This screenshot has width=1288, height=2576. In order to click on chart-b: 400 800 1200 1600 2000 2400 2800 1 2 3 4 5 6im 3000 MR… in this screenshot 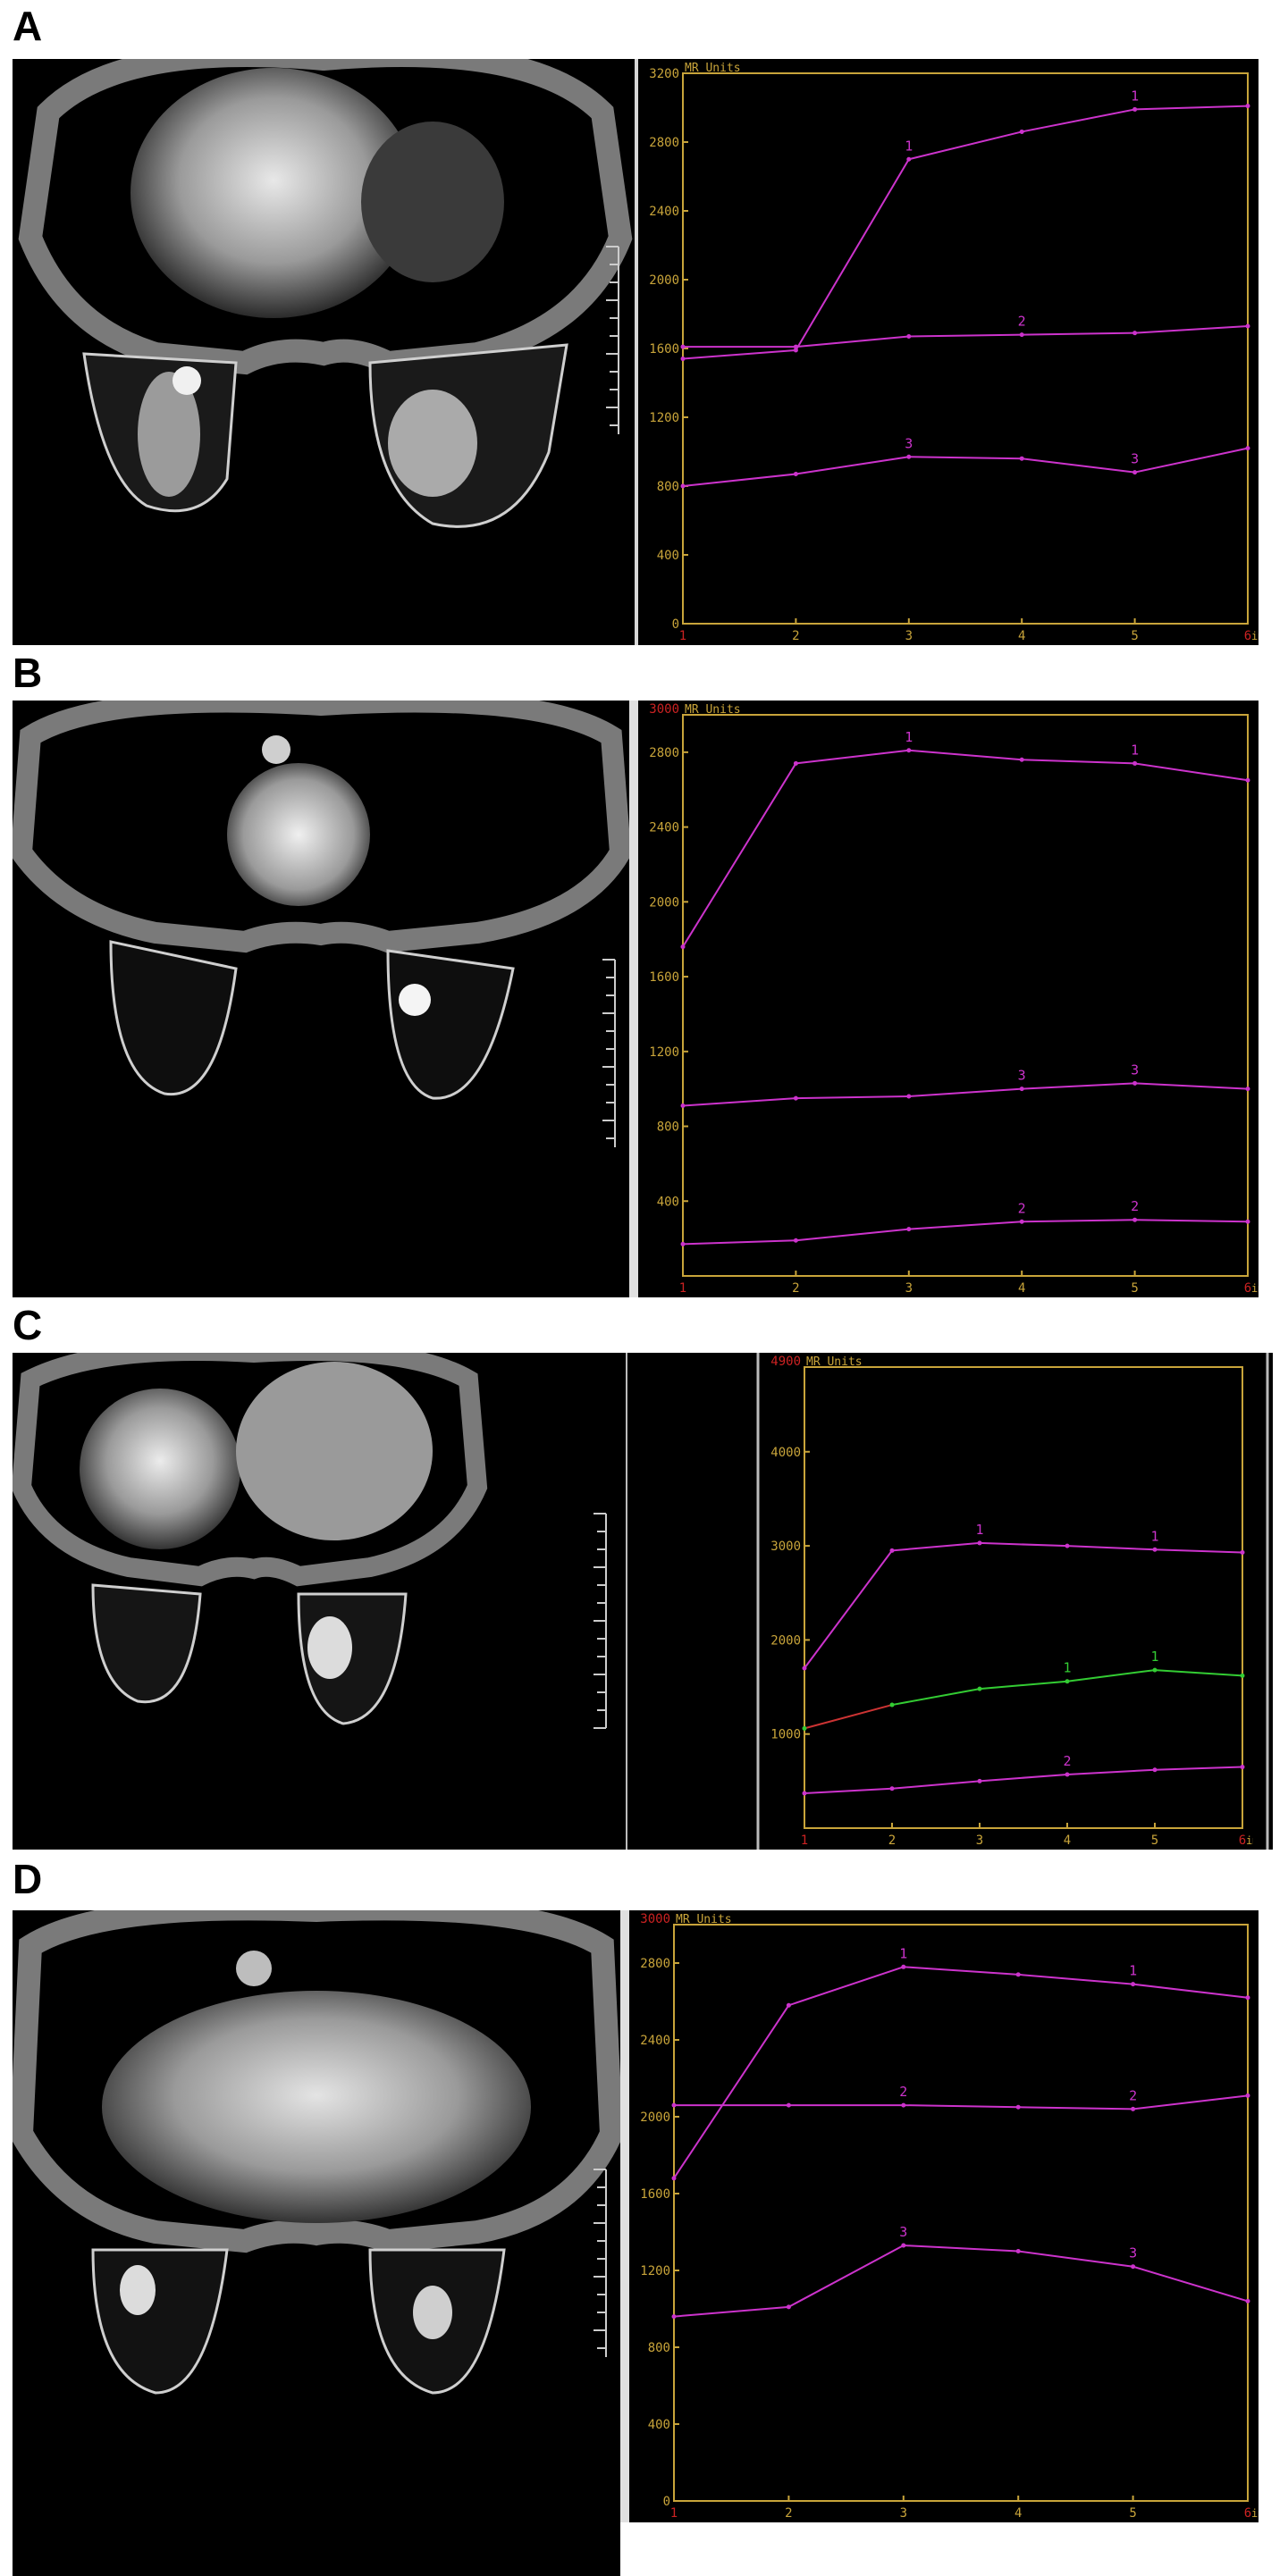, I will do `click(954, 999)`.